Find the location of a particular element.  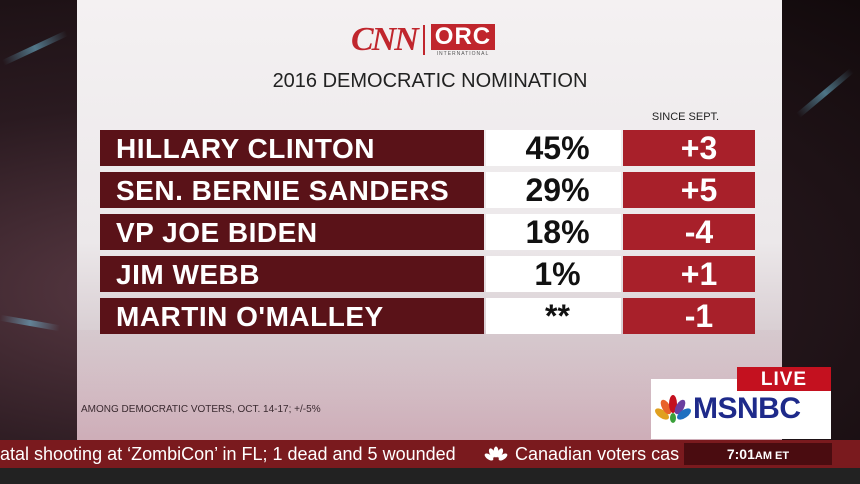

candidate-percent: ** is located at coordinates (553, 316).